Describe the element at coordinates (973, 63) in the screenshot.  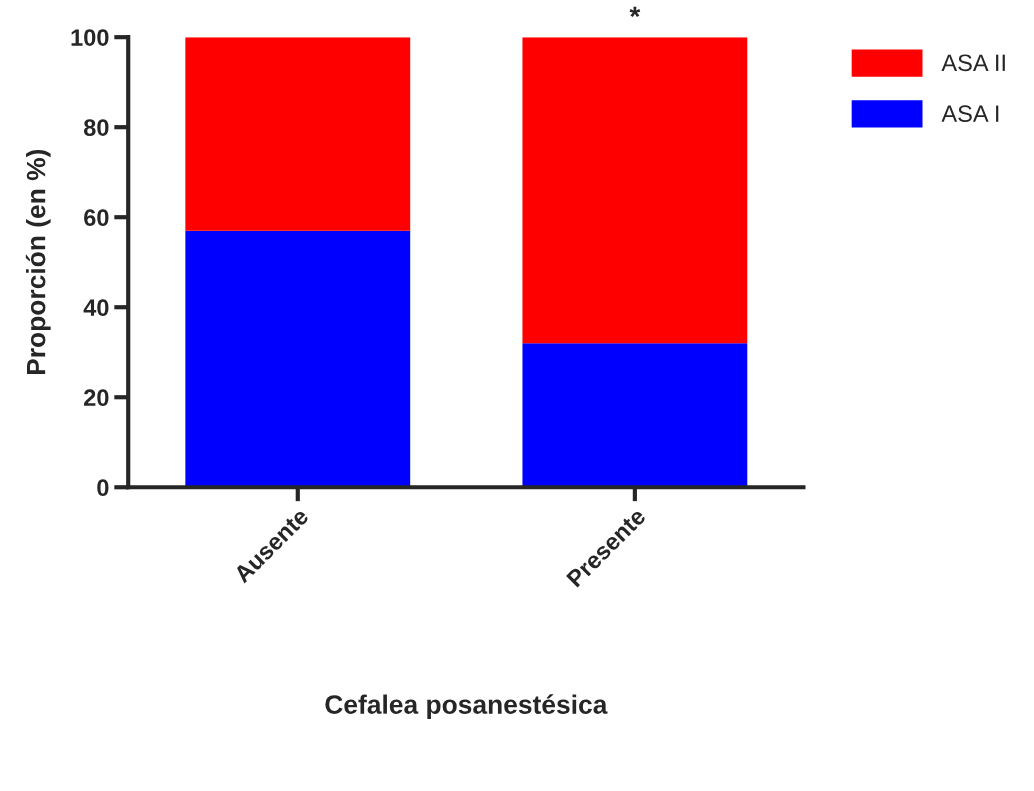
I see `legend-label: ASA II` at that location.